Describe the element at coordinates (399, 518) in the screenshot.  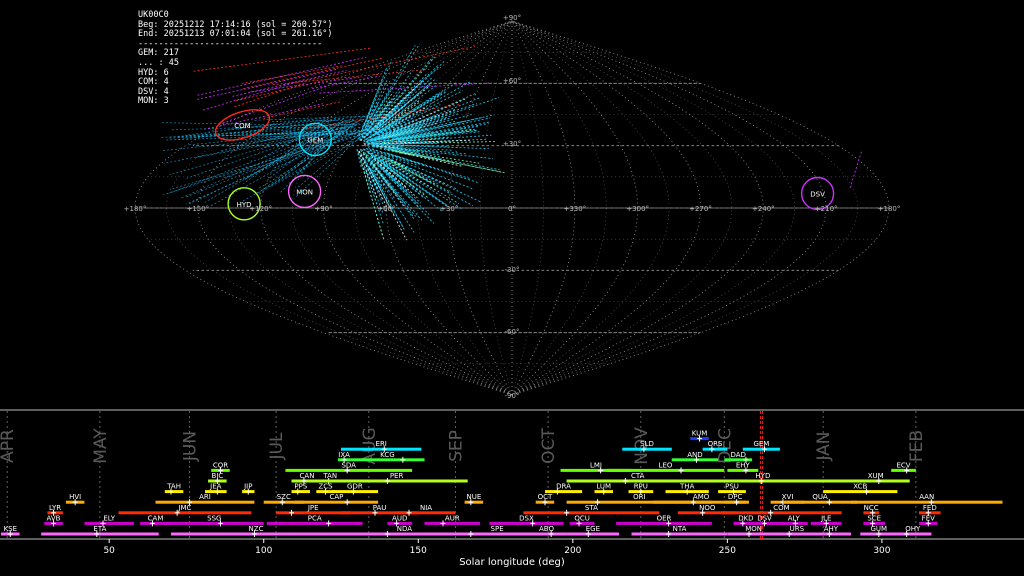
I see `shower-label-aud: AUD` at that location.